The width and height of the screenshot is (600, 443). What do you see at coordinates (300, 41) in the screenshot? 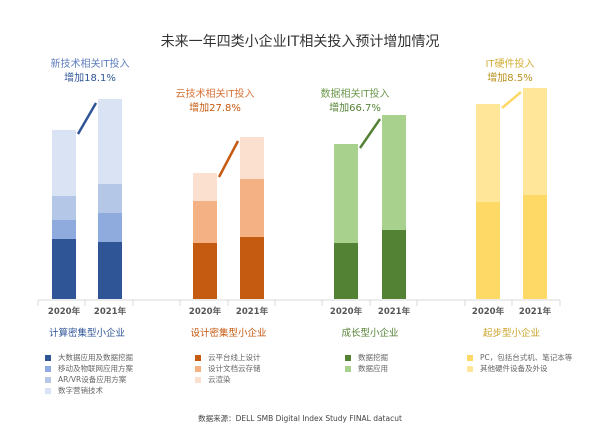
I see `chart-title: 未来一年四类小企业IT相关投入预计增加情况` at bounding box center [300, 41].